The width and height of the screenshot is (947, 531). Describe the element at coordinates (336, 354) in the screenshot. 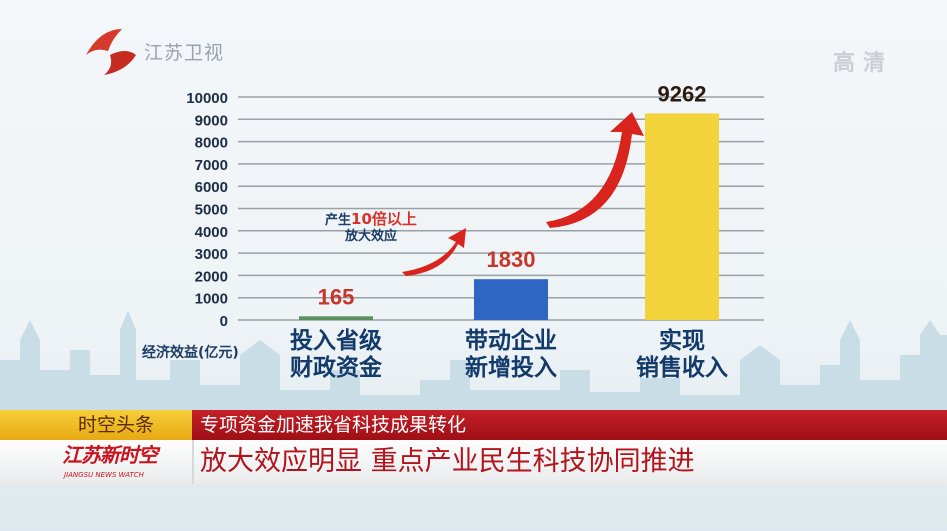

I see `category-label: 投入省级 财政资金` at that location.